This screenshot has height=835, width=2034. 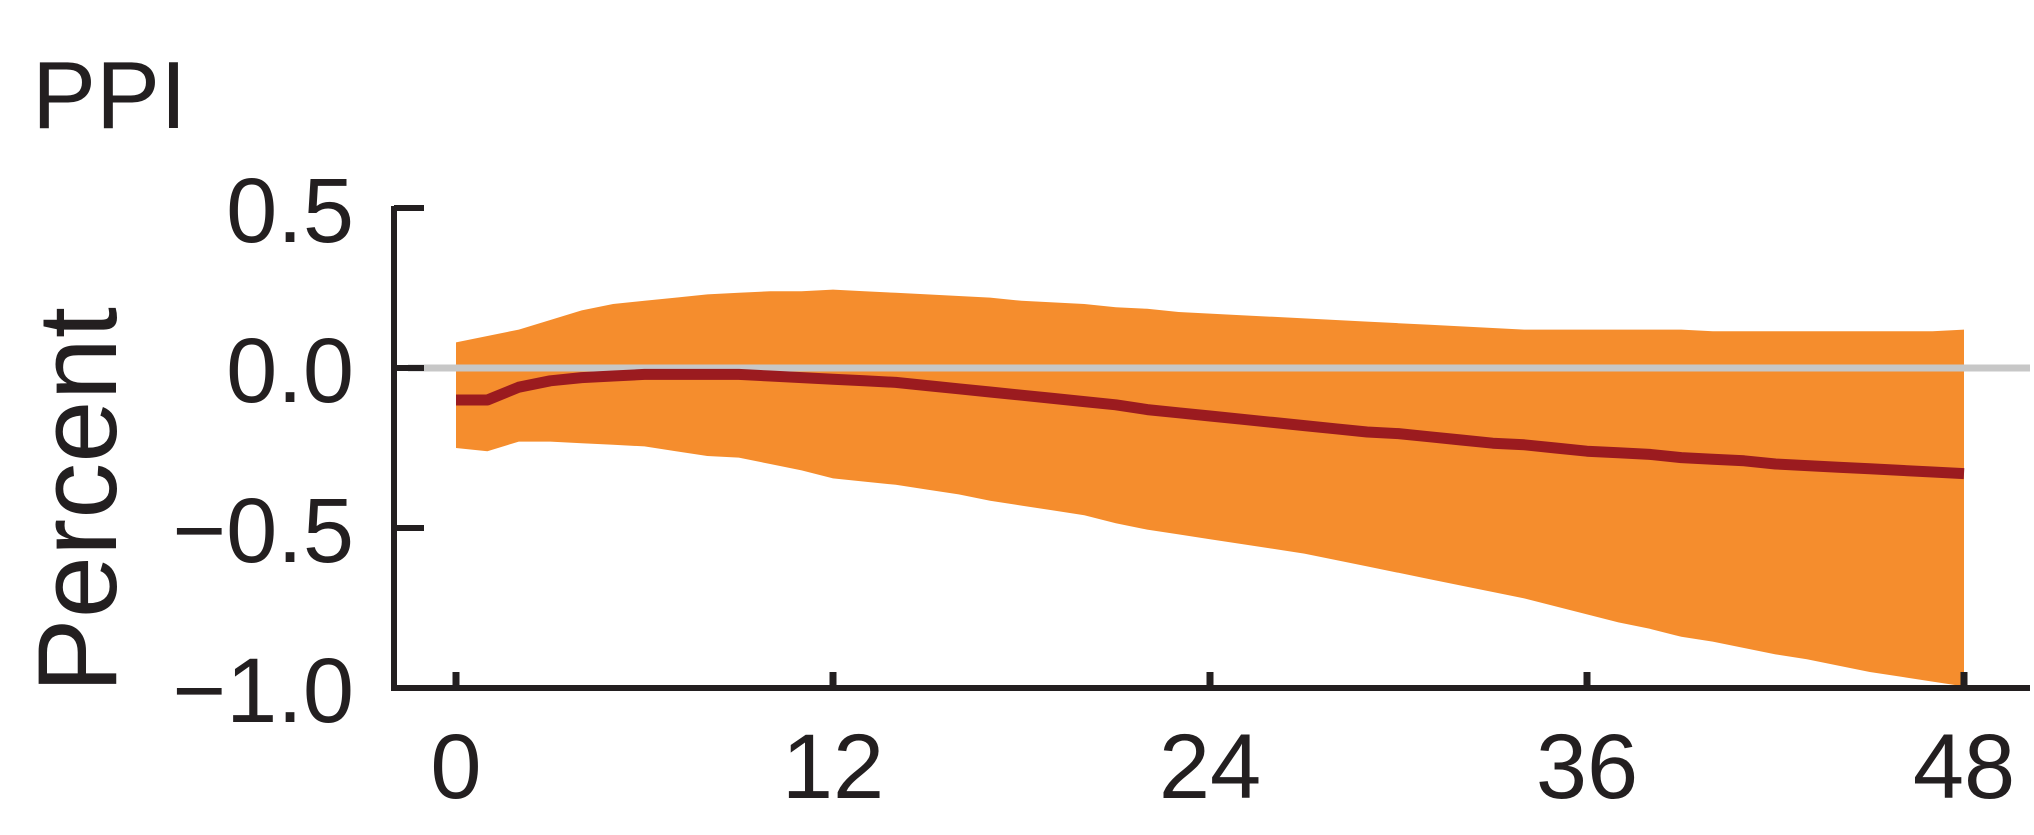 What do you see at coordinates (263, 691) in the screenshot?
I see `y-tick-label: −1.0` at bounding box center [263, 691].